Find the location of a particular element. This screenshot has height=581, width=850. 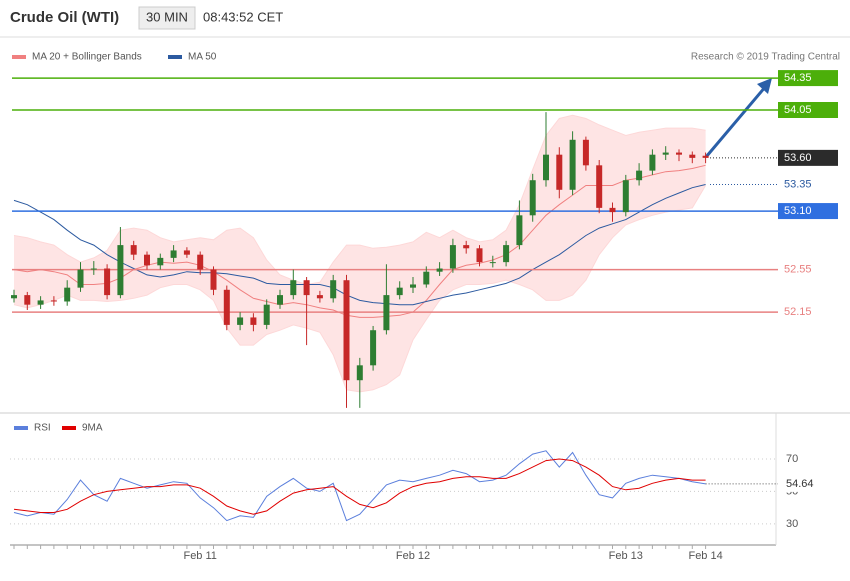

rsi-line is located at coordinates (359, 486).